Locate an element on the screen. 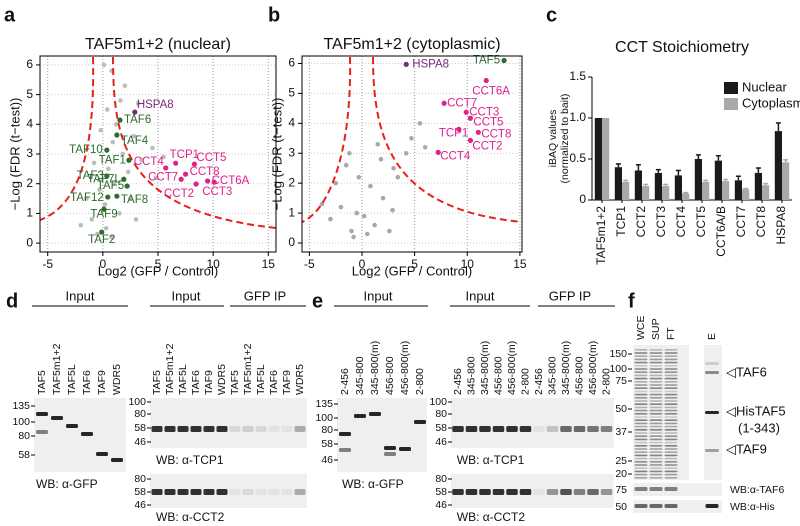 This screenshot has height=526, width=800. x-tick-label: 15 is located at coordinates (269, 264).